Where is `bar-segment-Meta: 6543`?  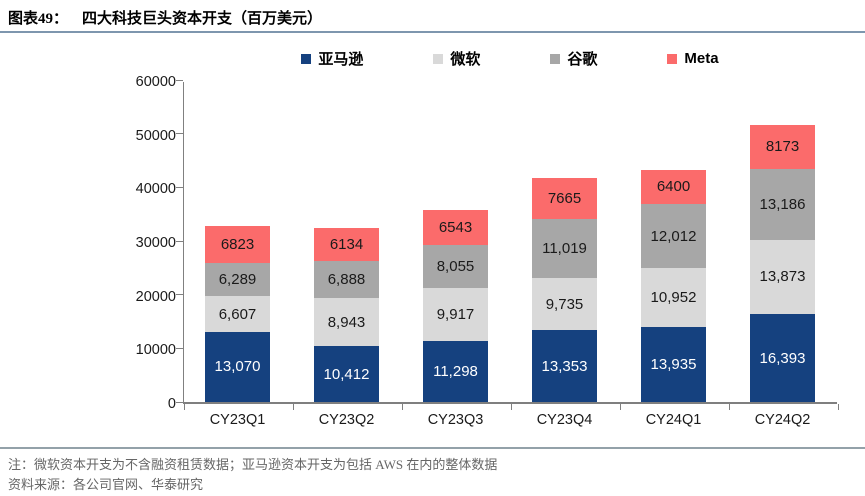
bar-segment-Meta: 6543 is located at coordinates (455, 227).